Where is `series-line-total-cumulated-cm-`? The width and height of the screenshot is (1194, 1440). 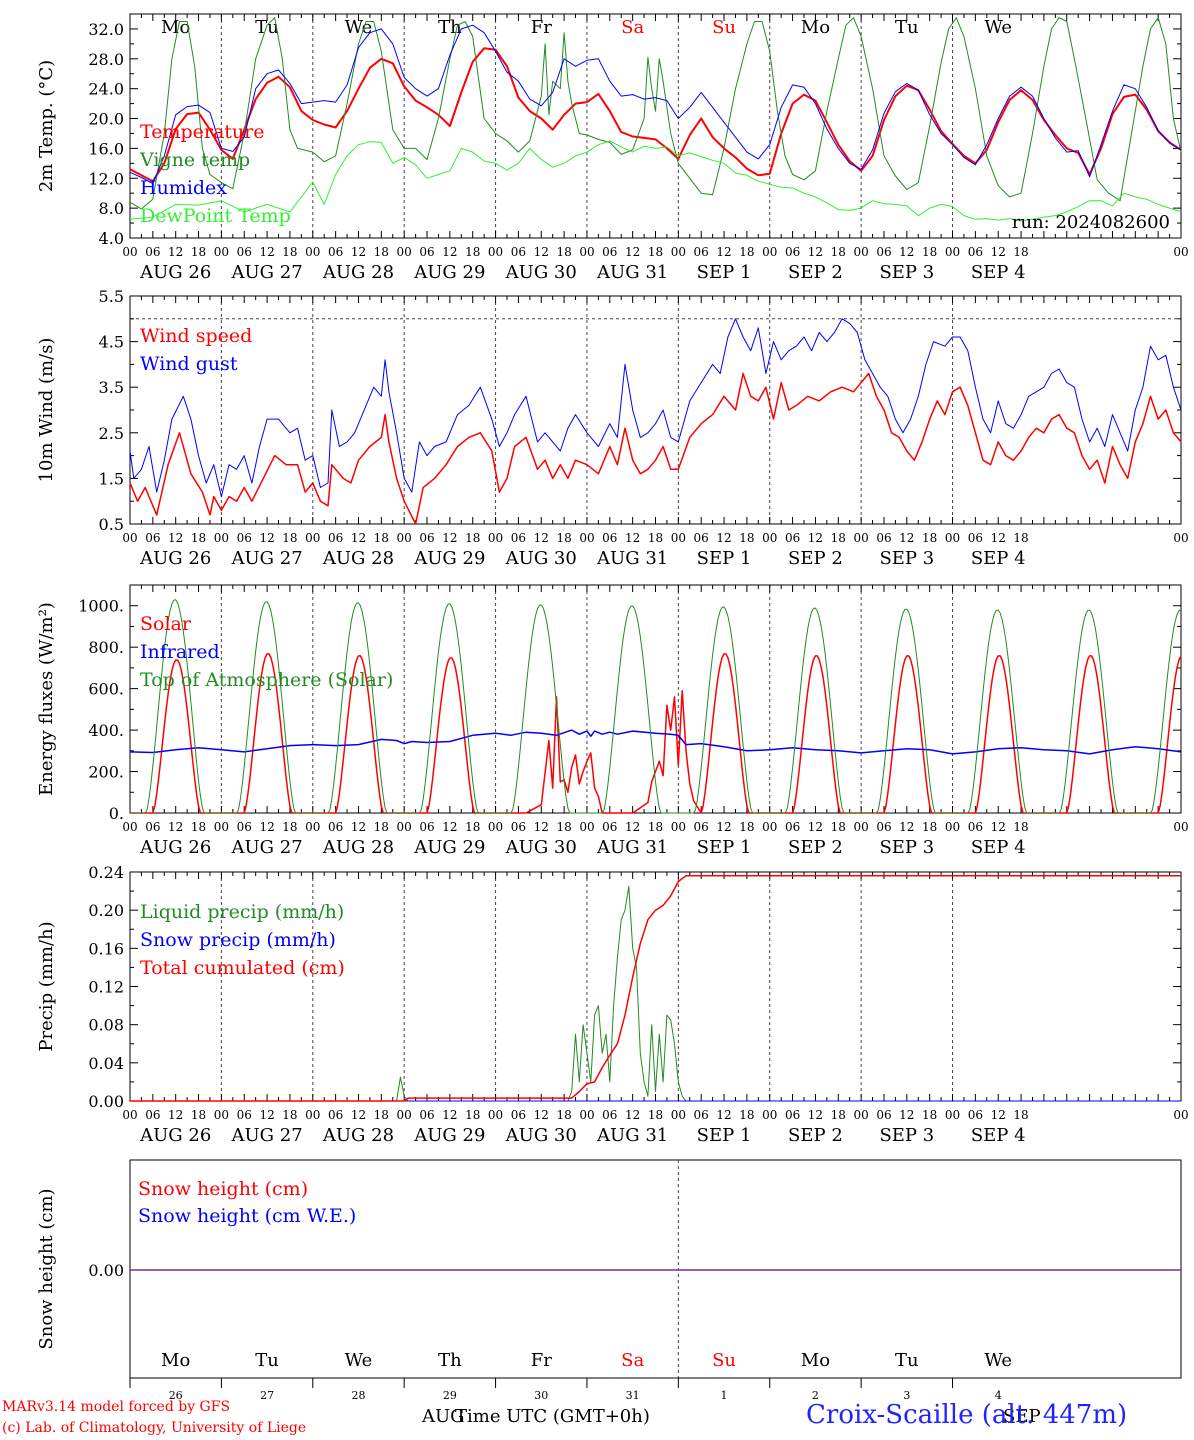 series-line-total-cumulated-cm- is located at coordinates (655, 988).